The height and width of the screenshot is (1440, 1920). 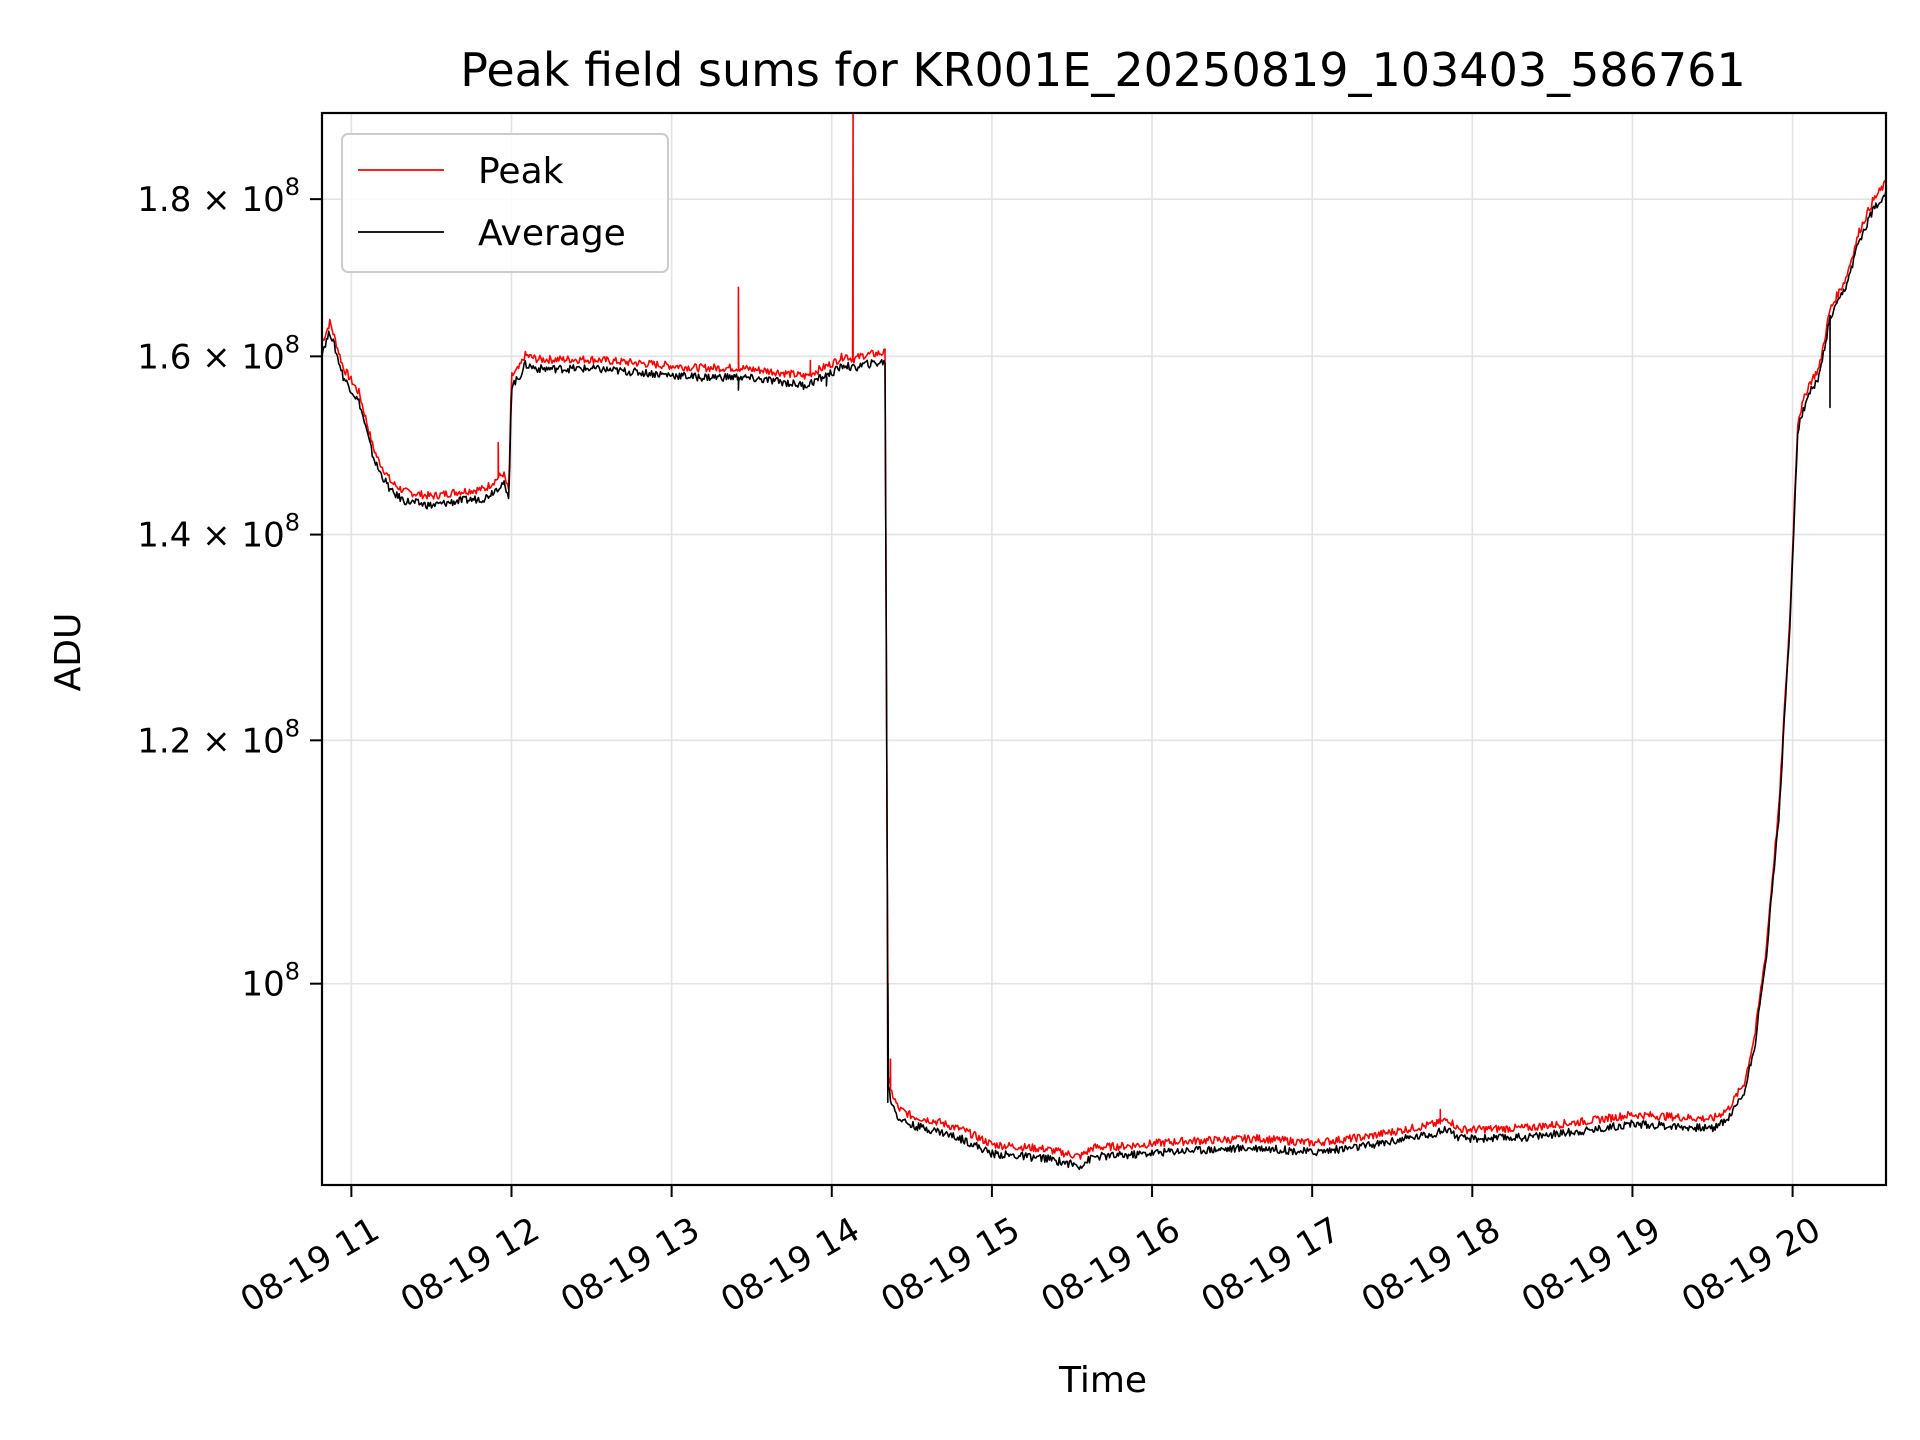 What do you see at coordinates (218, 353) in the screenshot?
I see `y-tick-label: 1.6 × 108` at bounding box center [218, 353].